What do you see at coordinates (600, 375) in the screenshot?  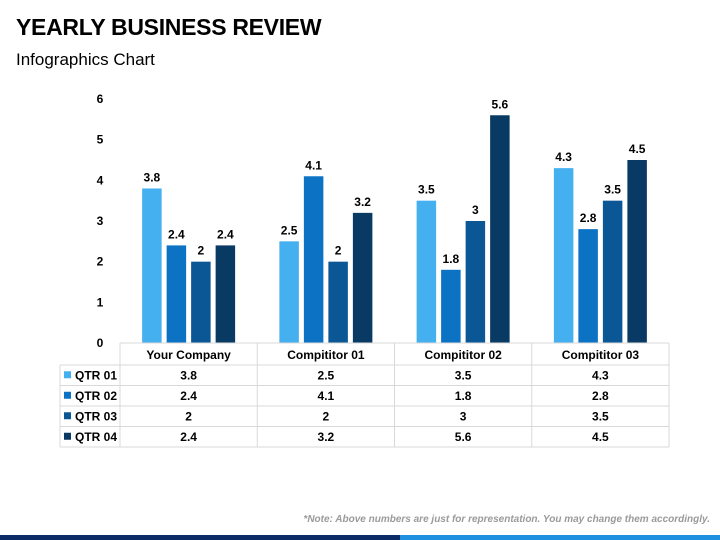 I see `table-cell: 4.3` at bounding box center [600, 375].